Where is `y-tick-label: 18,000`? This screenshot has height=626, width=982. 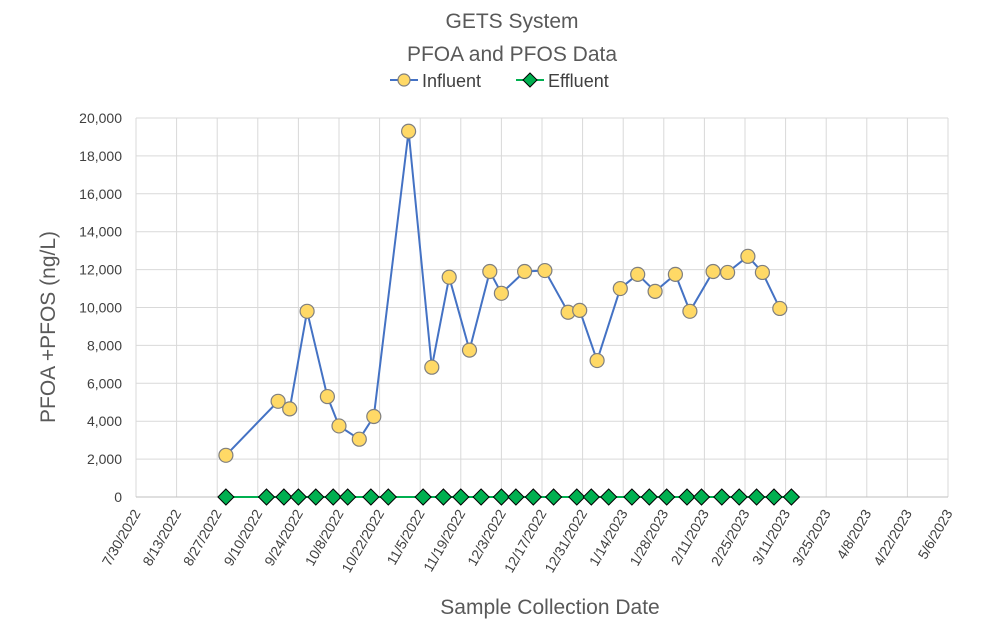
y-tick-label: 18,000 is located at coordinates (100, 156).